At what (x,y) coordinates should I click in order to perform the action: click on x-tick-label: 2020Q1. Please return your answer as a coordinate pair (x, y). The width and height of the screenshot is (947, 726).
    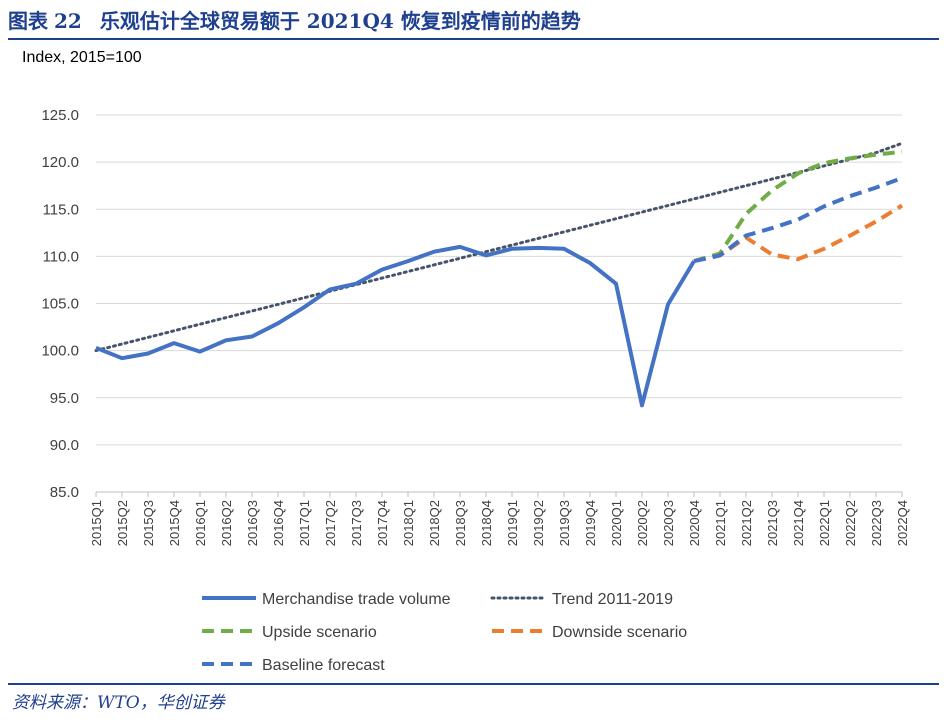
    Looking at the image, I should click on (616, 523).